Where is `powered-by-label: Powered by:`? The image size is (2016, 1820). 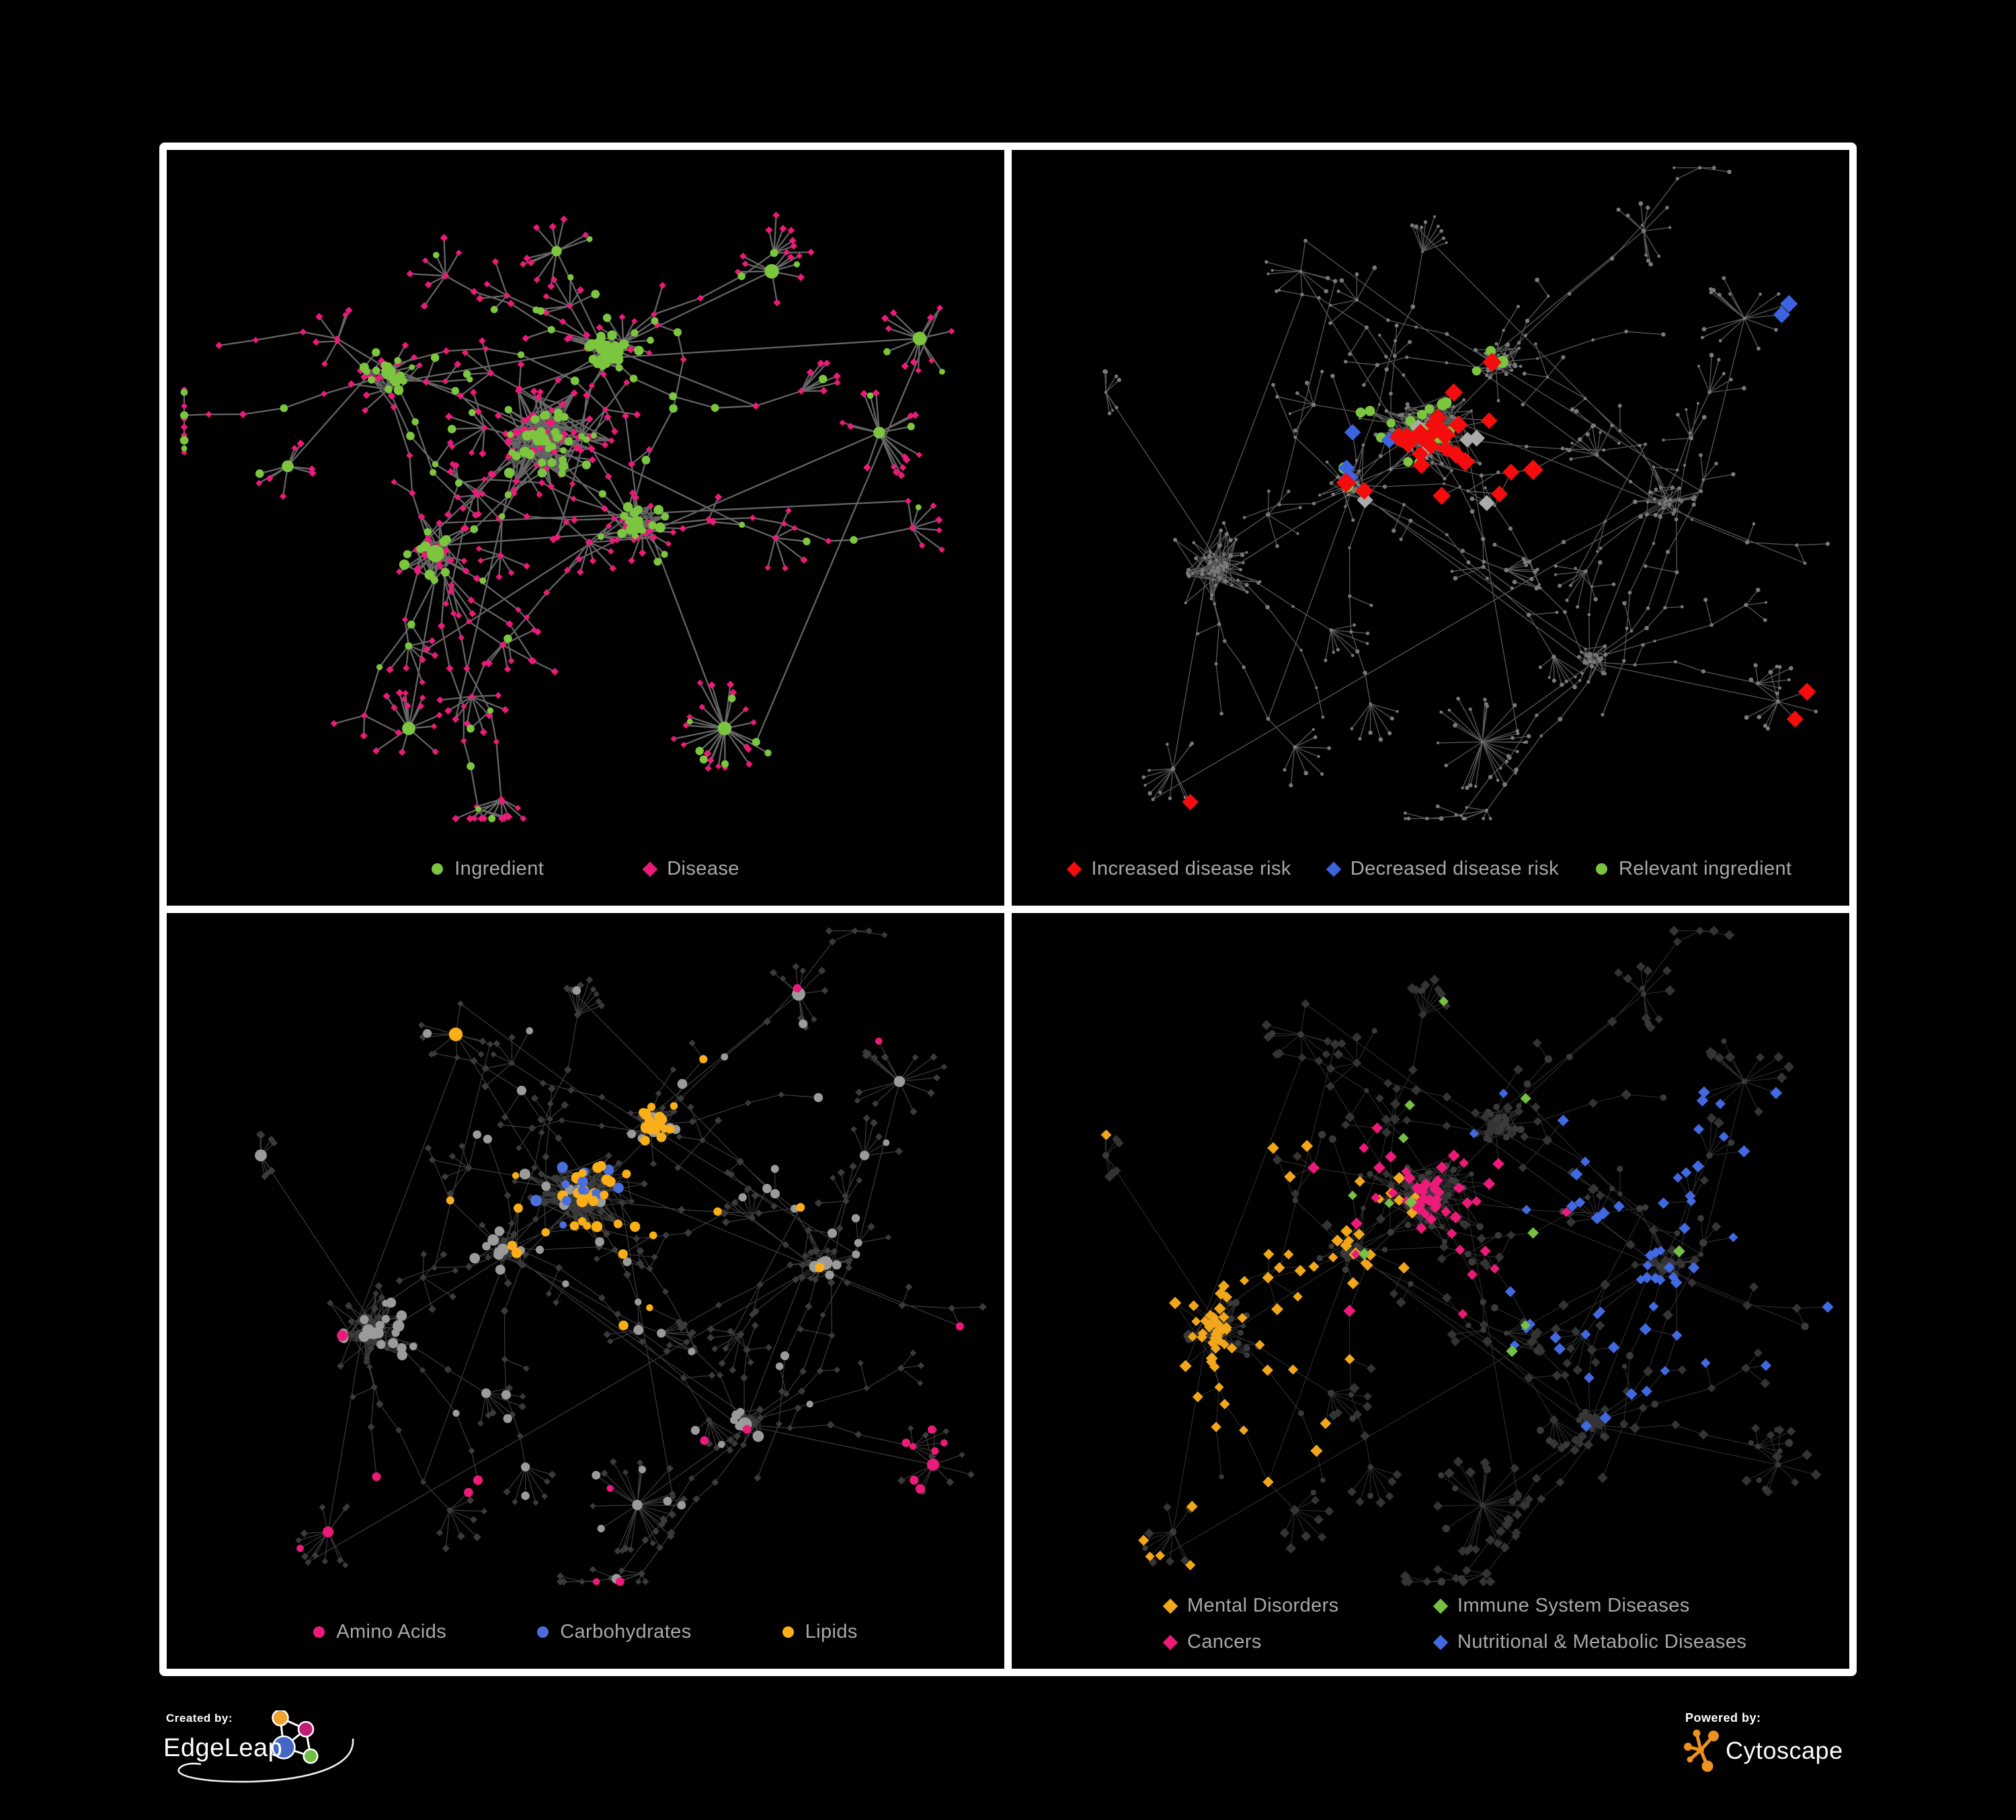
powered-by-label: Powered by: is located at coordinates (1723, 1718).